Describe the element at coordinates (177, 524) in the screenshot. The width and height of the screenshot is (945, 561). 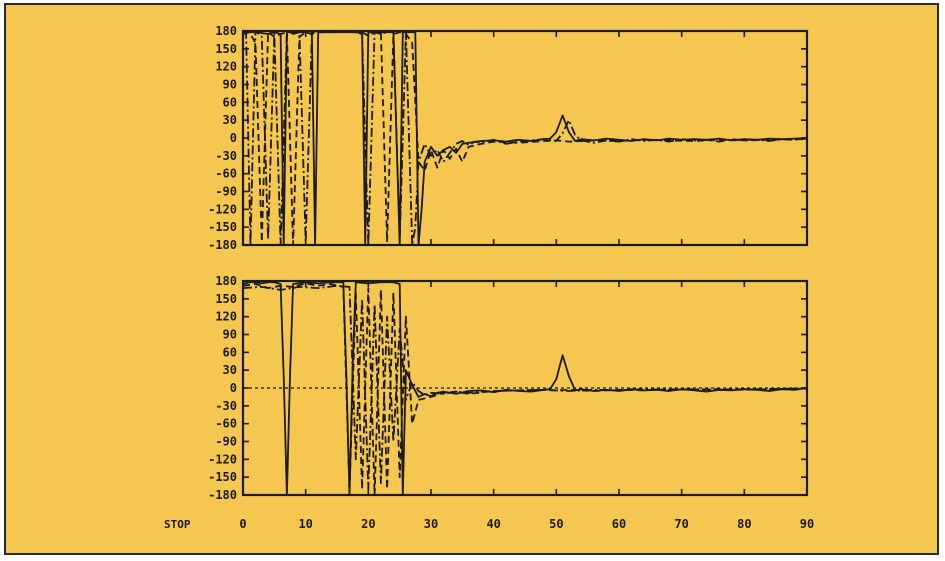
I see `stop-label: STOP` at that location.